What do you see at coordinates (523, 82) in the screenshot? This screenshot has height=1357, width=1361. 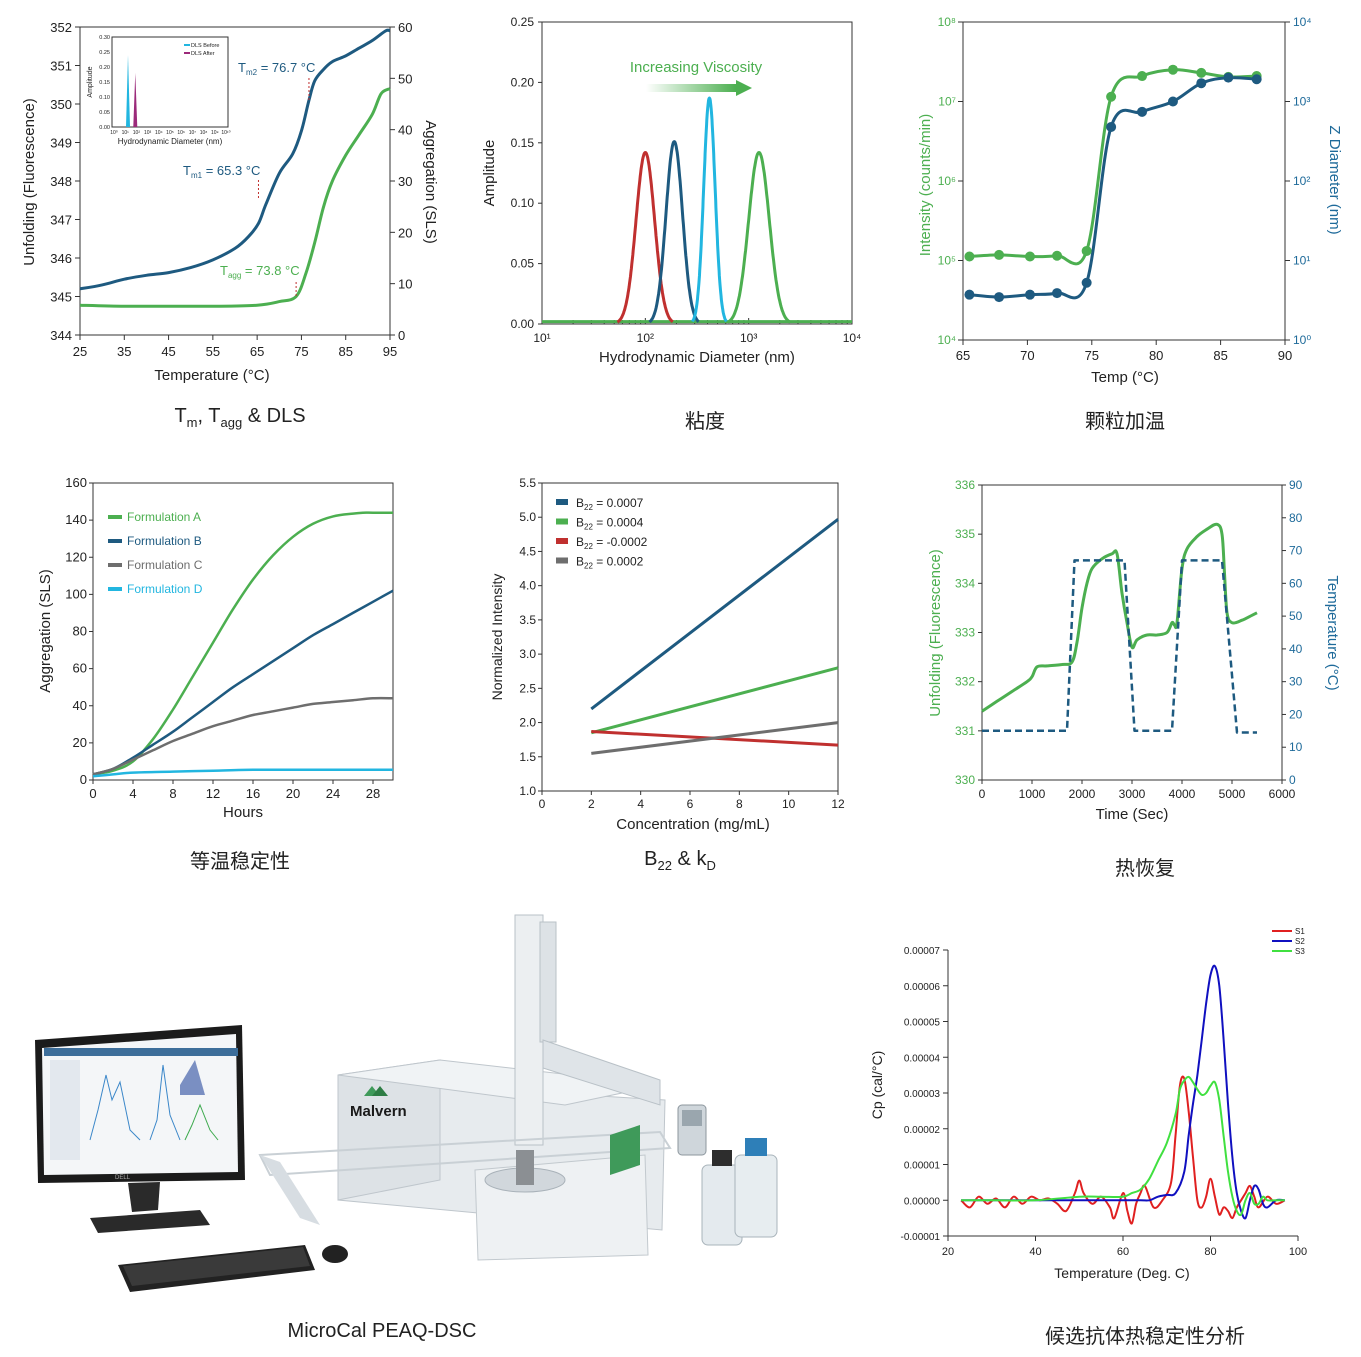 I see `y-tick-label: 0.20` at bounding box center [523, 82].